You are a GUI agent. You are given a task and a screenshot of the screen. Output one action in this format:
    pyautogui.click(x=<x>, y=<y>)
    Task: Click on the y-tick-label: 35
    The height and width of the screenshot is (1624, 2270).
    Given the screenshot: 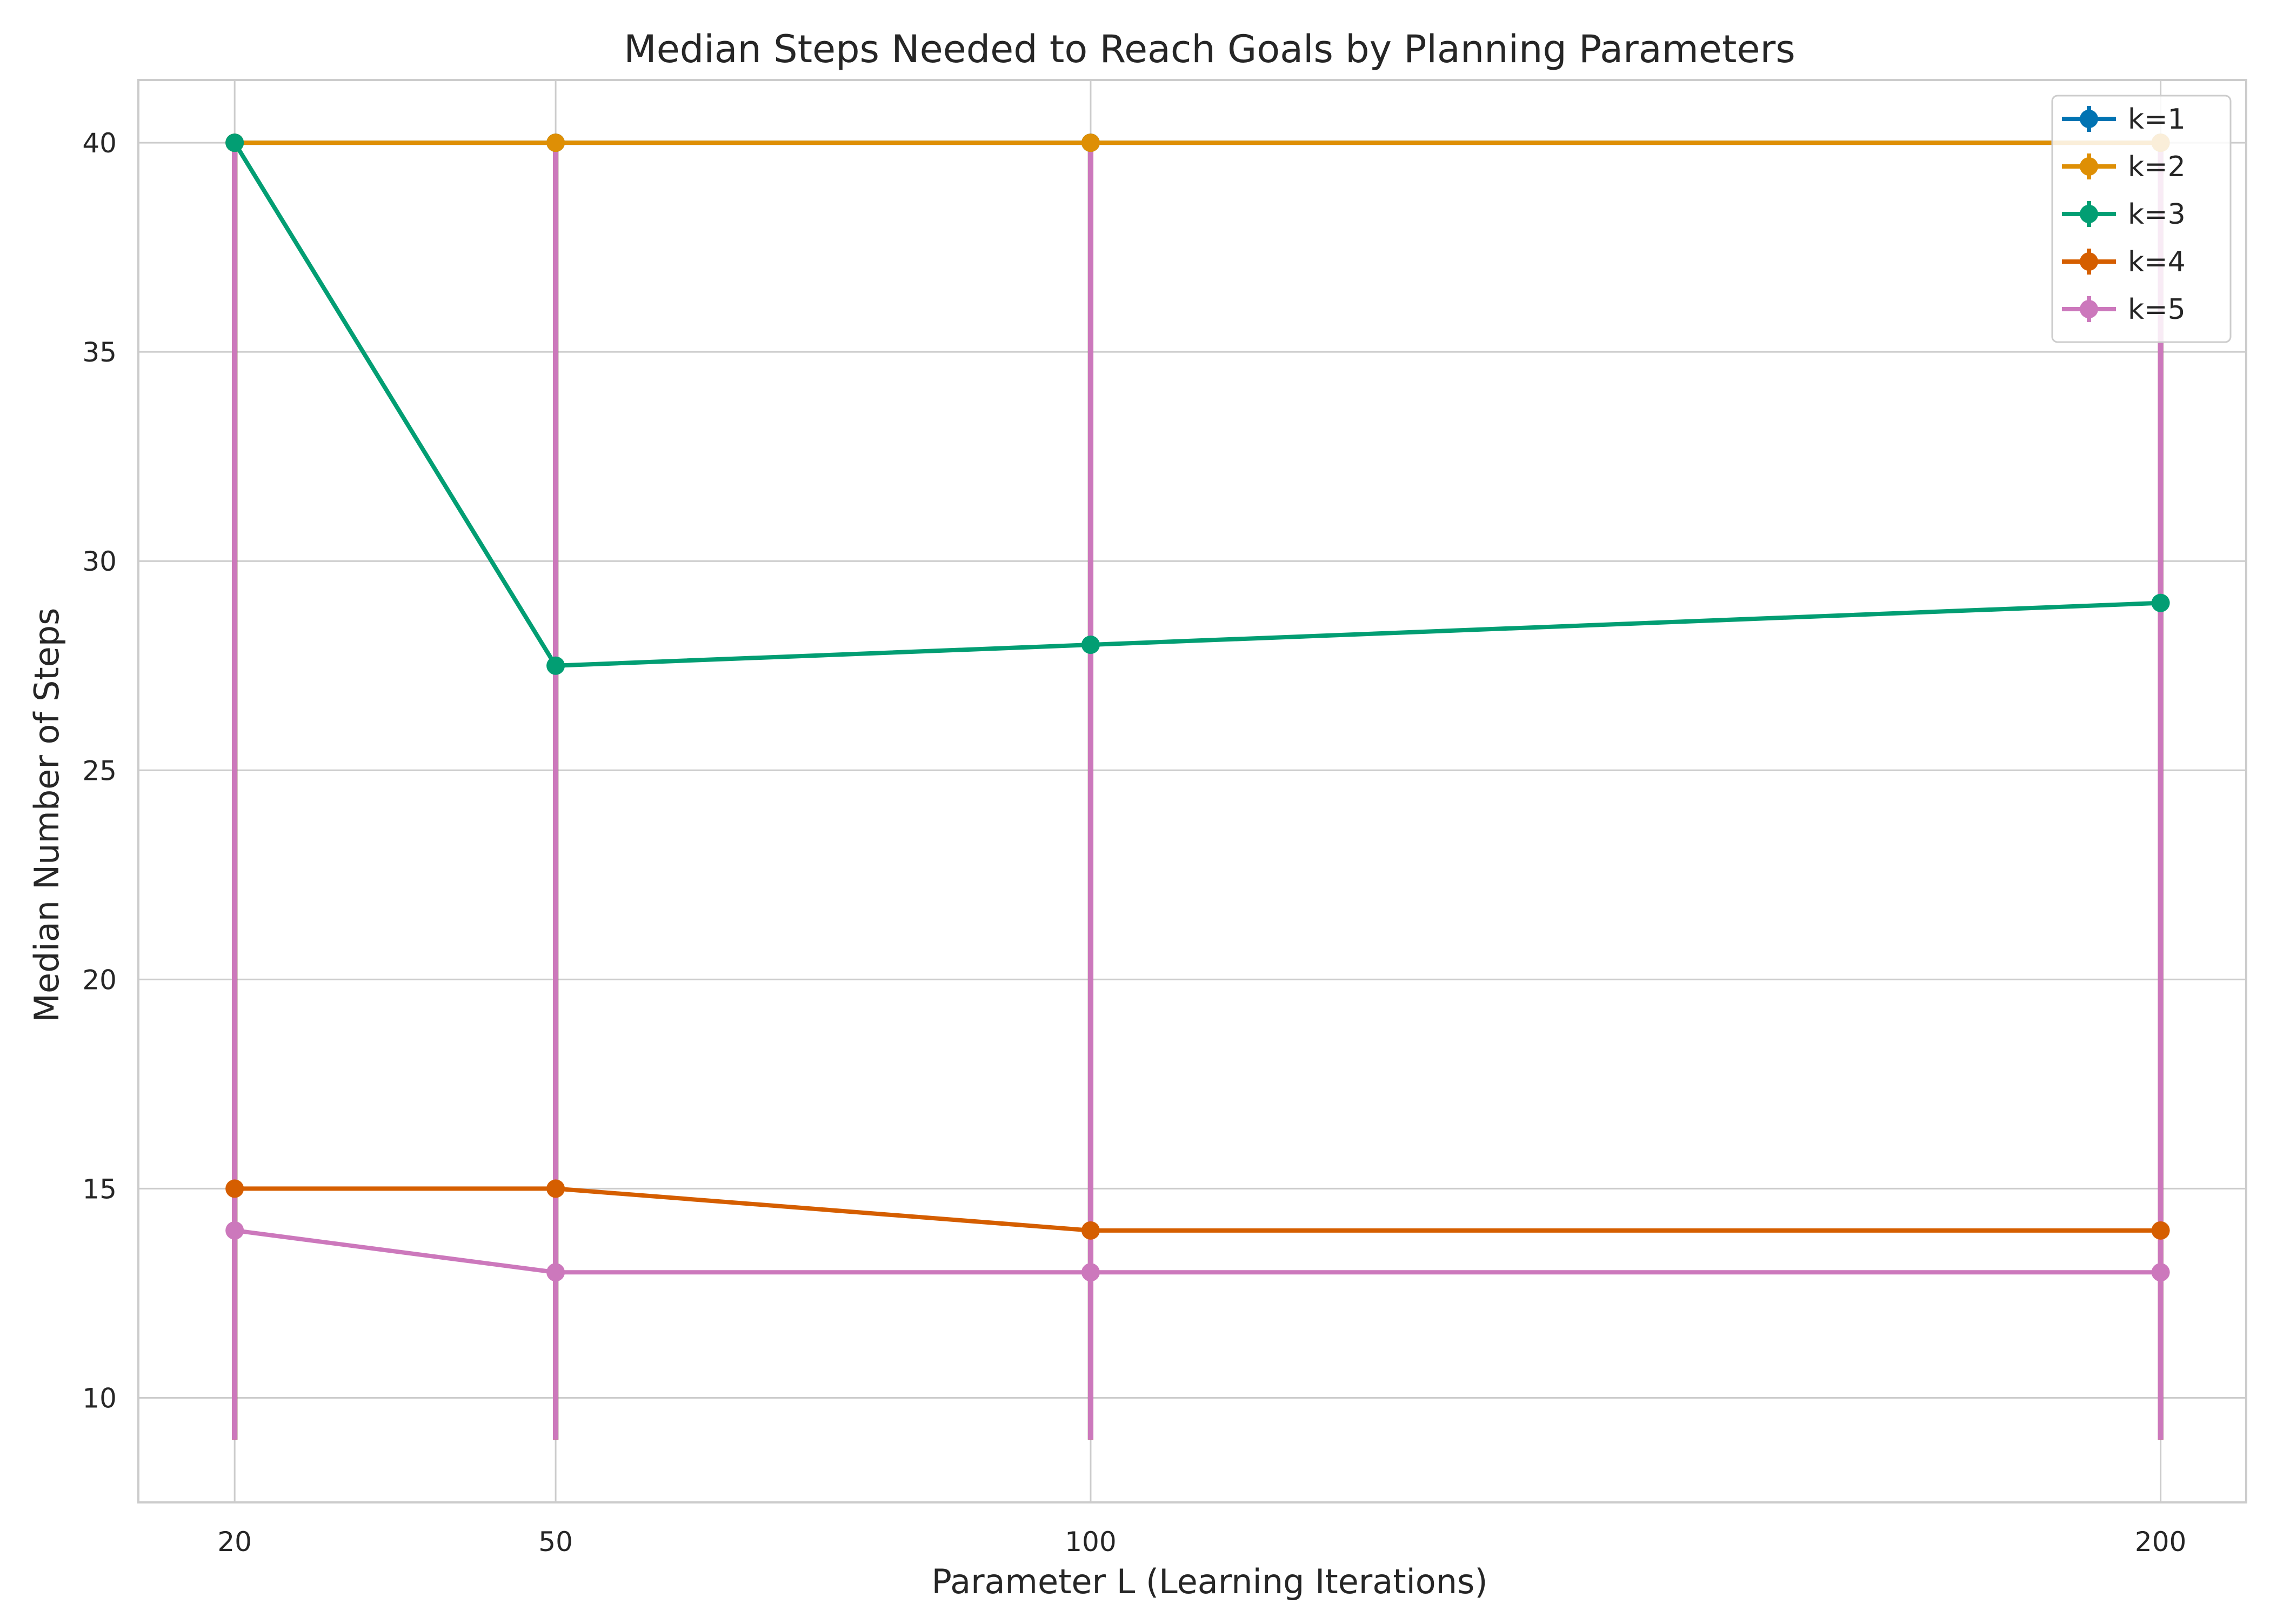 What is the action you would take?
    pyautogui.click(x=99, y=352)
    